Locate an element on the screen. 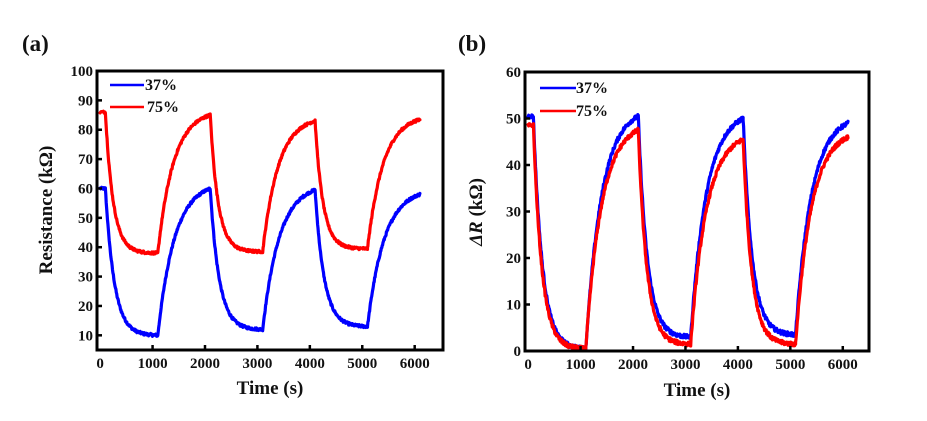 Image resolution: width=927 pixels, height=421 pixels. y-axis-title-a-main: Resistance (kΩ) is located at coordinates (46, 210).